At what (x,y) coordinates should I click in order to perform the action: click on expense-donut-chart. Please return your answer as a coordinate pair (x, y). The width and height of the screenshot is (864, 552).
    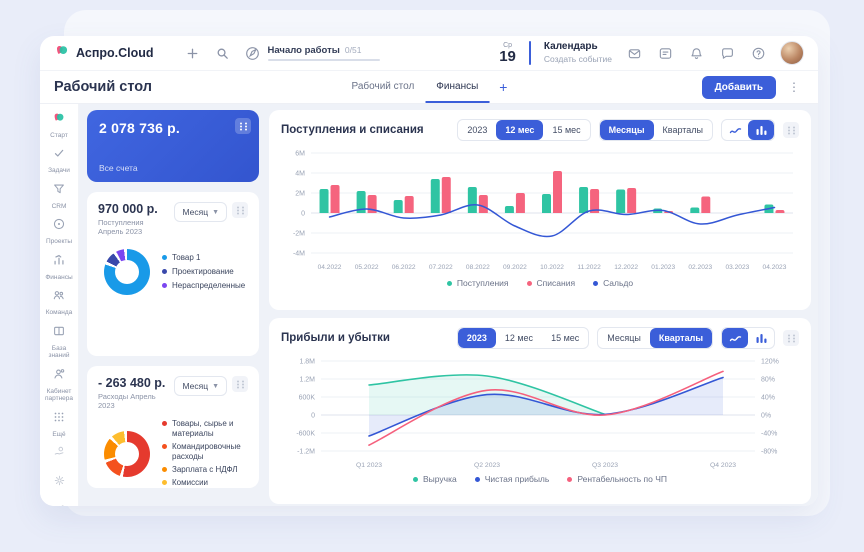
    Looking at the image, I should click on (127, 453).